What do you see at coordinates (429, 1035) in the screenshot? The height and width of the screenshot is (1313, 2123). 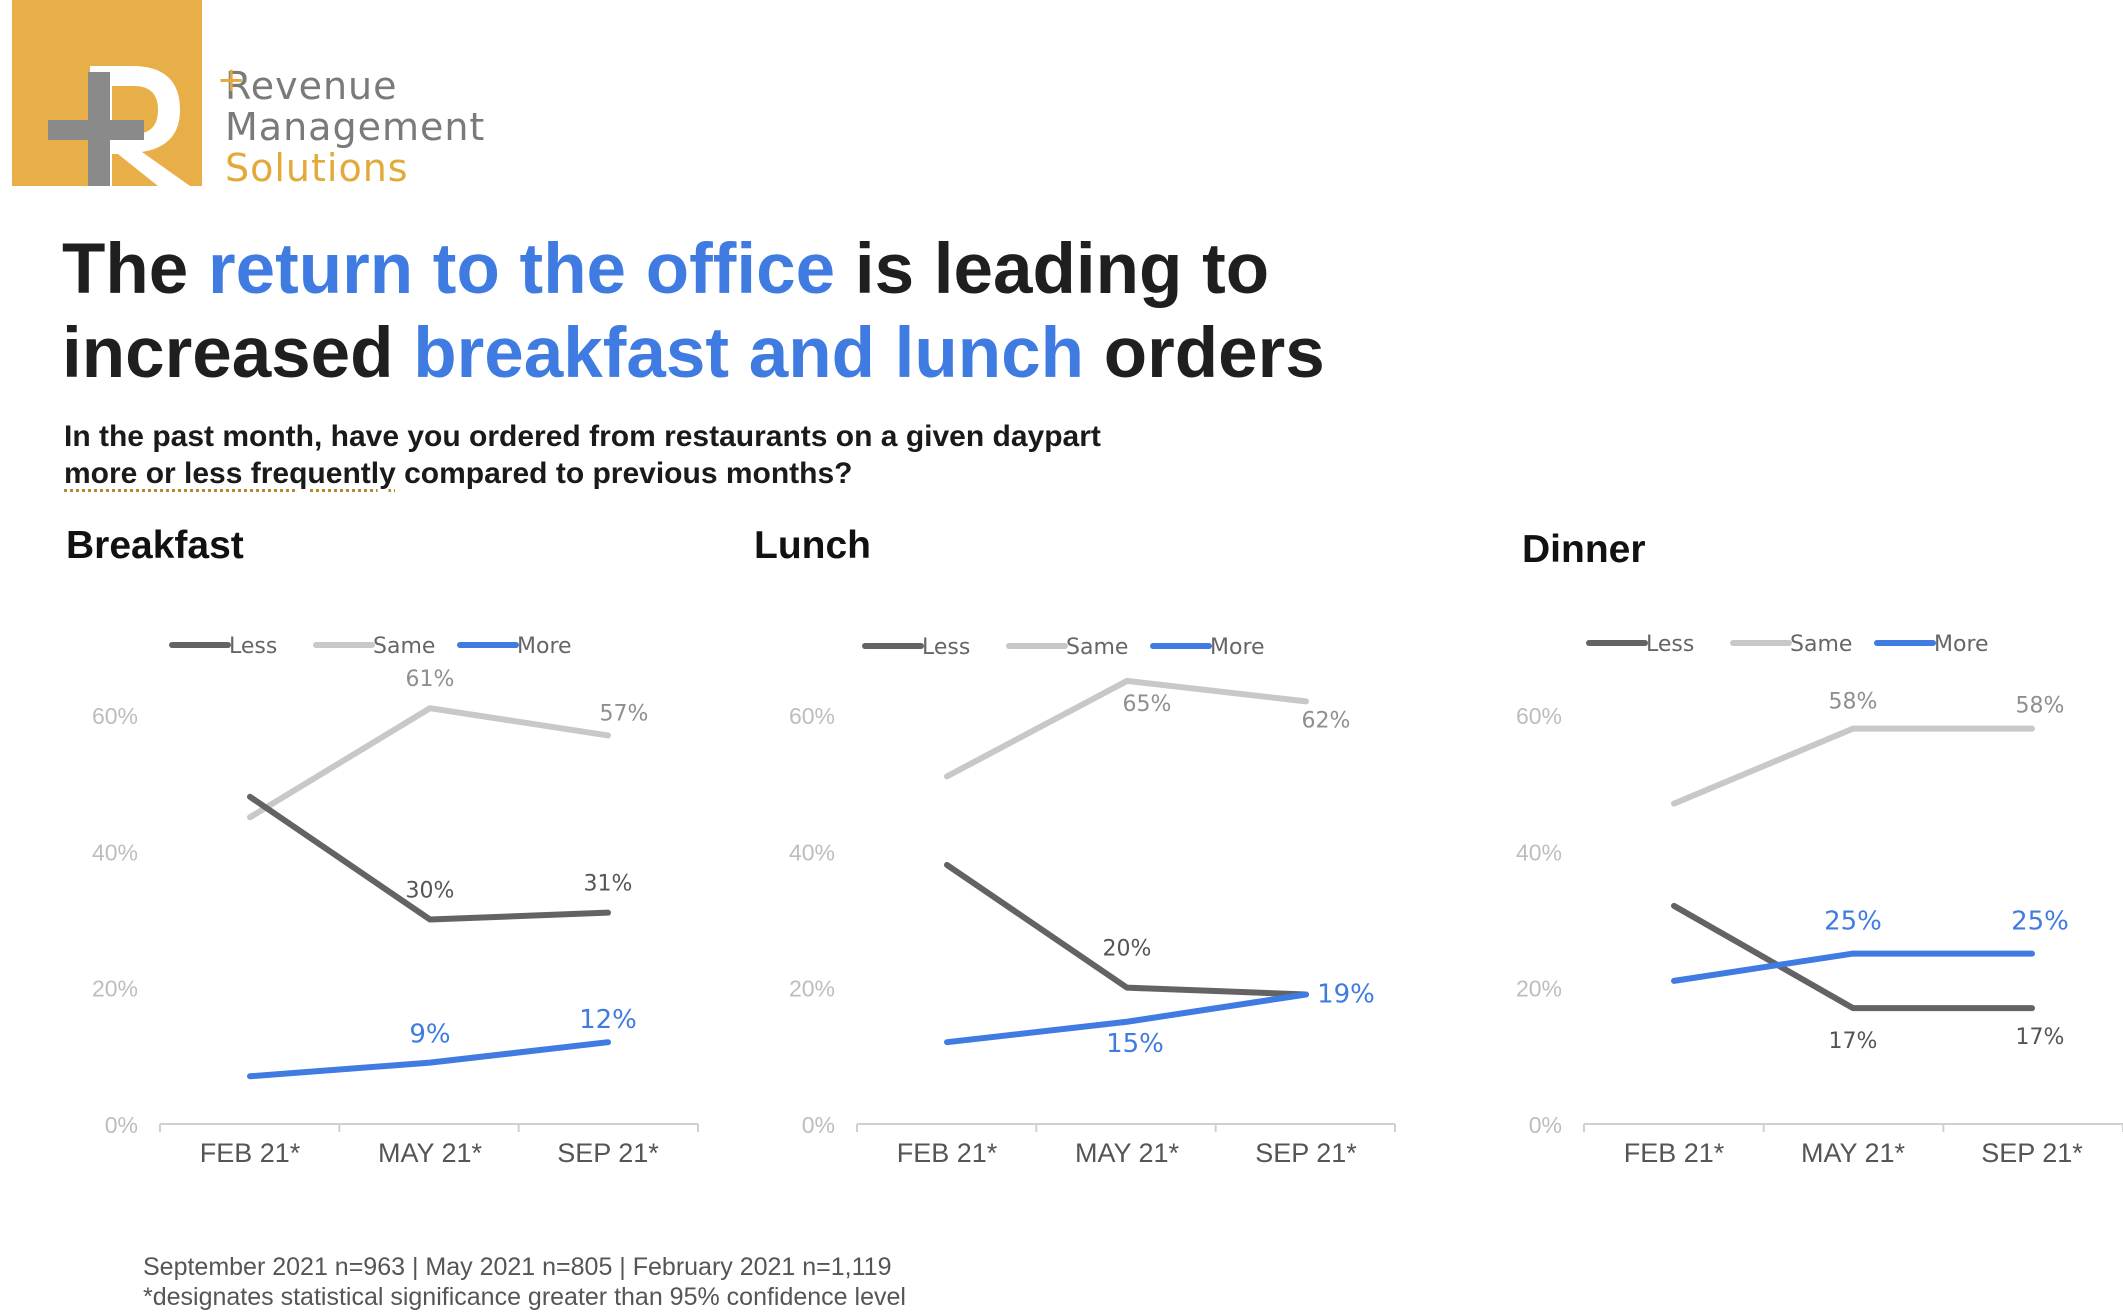 I see `data-label-more: 9%` at bounding box center [429, 1035].